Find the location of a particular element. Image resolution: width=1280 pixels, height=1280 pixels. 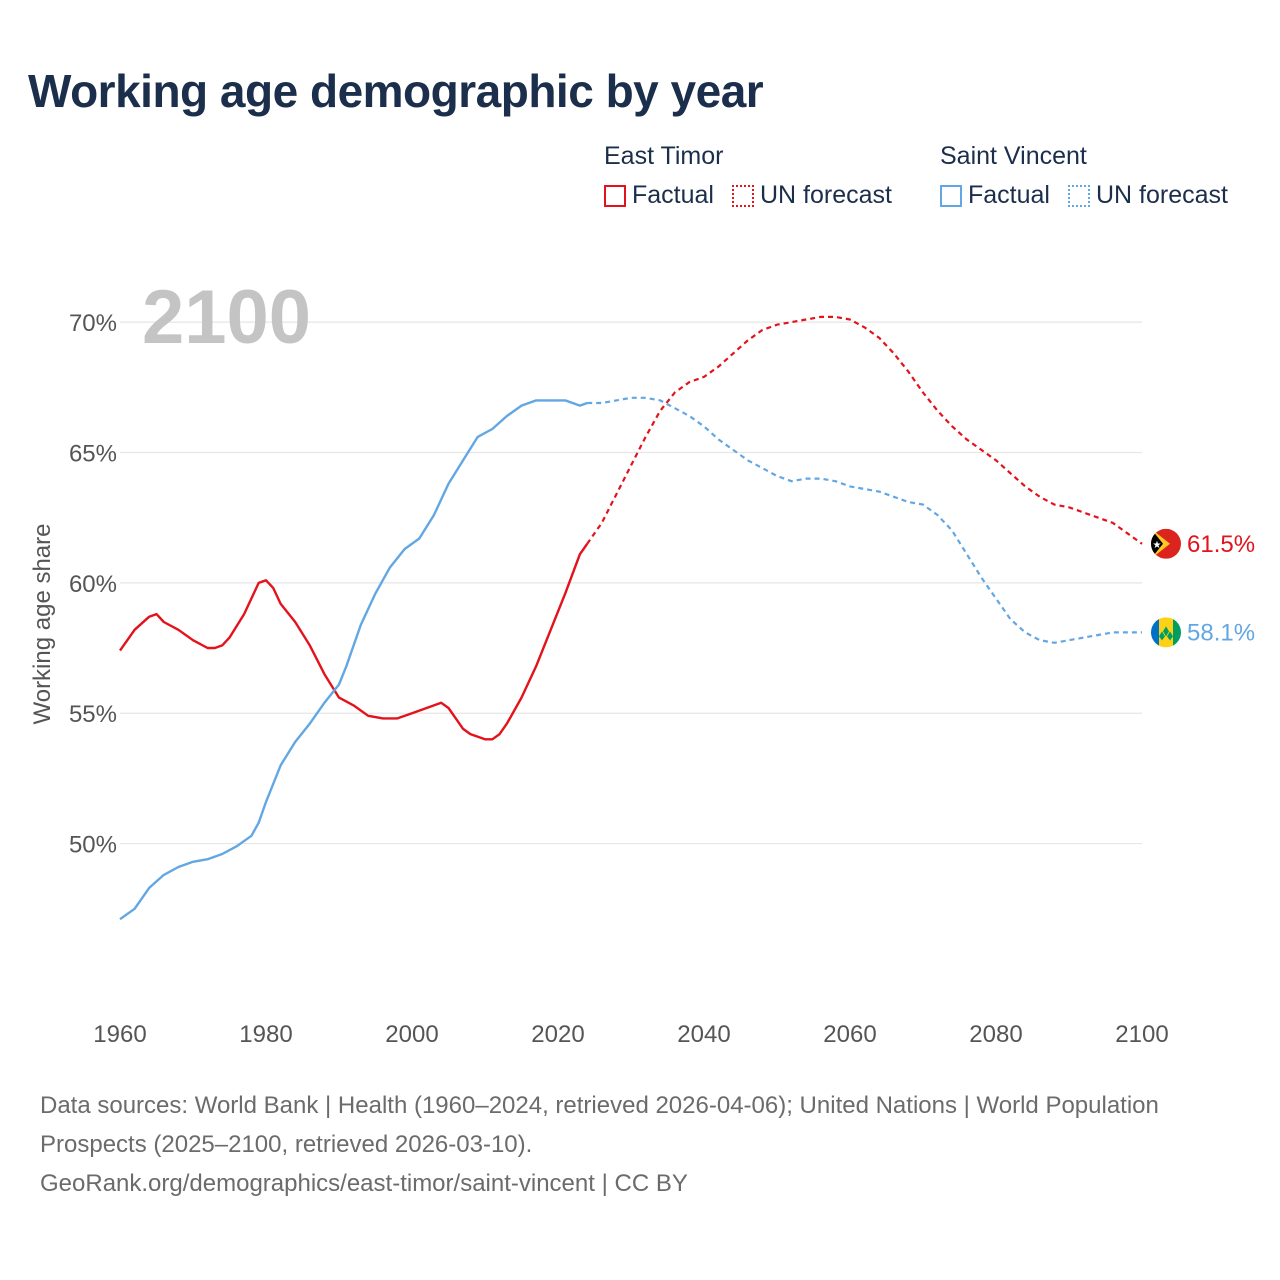

saint-vincent-forecast-line is located at coordinates (864, 520).